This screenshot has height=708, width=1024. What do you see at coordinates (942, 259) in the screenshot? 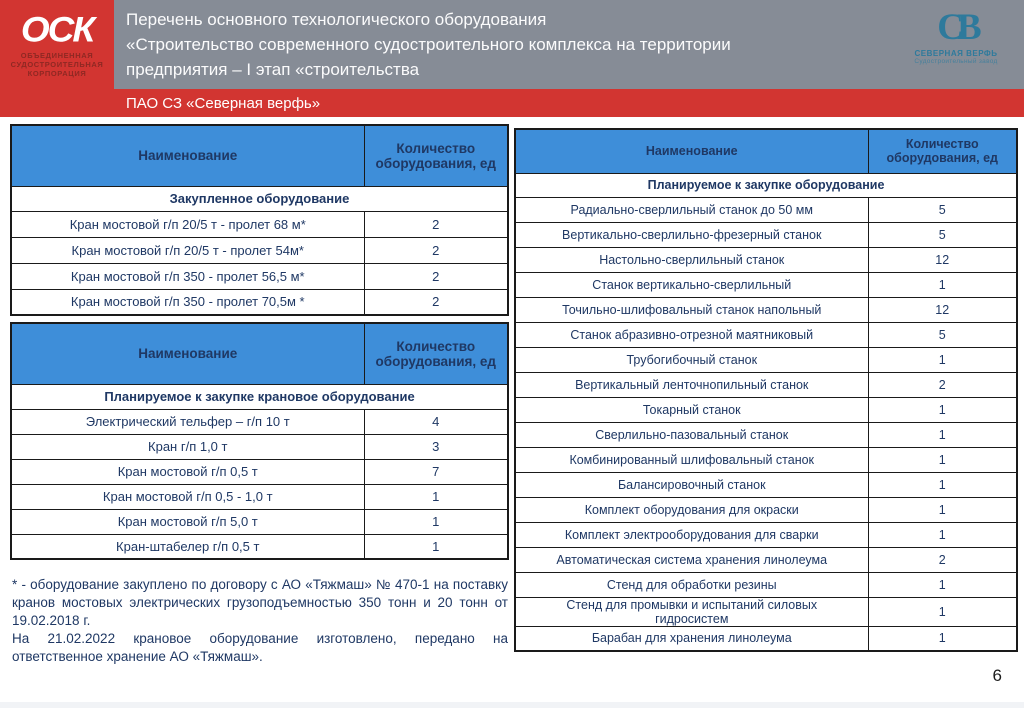
I see `equipment-qty-cell: 12` at bounding box center [942, 259].